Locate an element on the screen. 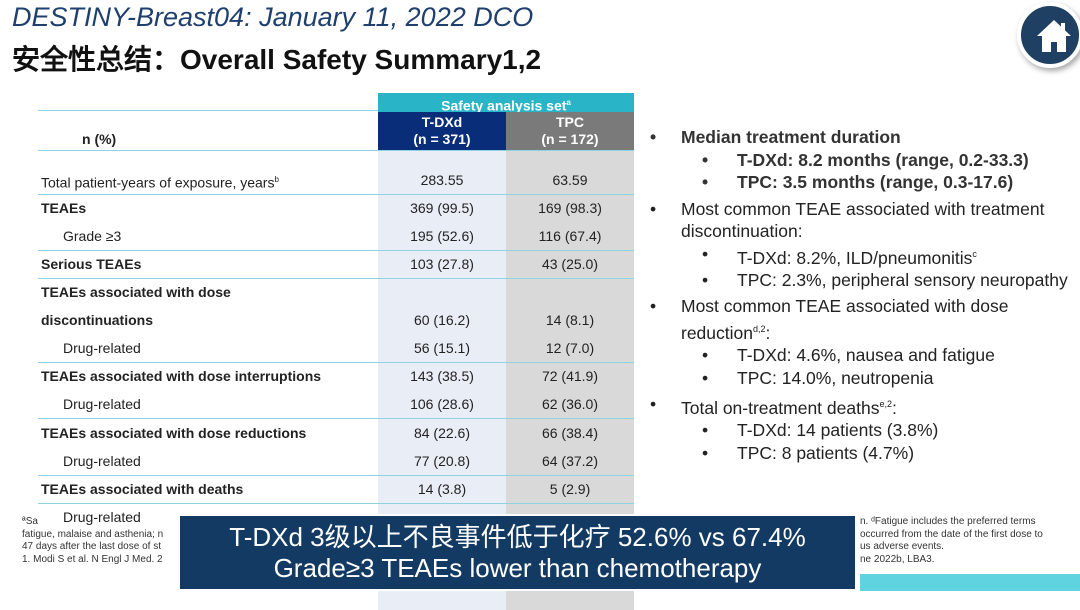  tdxd-value: 14 (3.8) is located at coordinates (442, 489).